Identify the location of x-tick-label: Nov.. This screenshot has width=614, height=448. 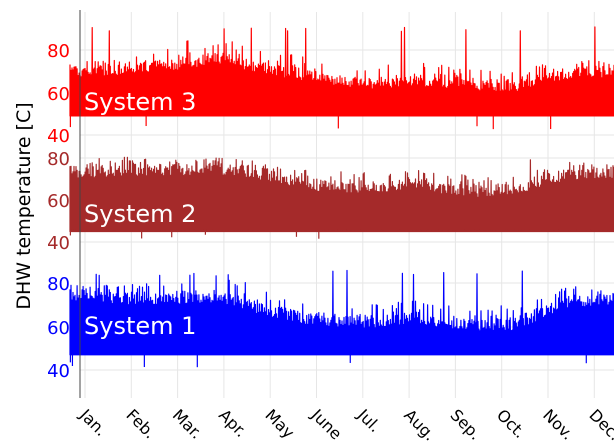
(558, 424).